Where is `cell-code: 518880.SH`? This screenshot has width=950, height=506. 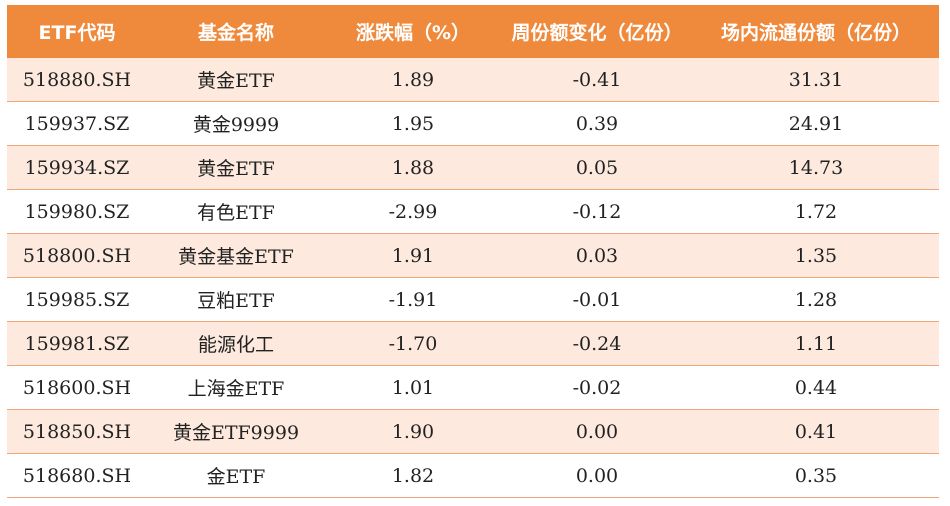 cell-code: 518880.SH is located at coordinates (77, 80).